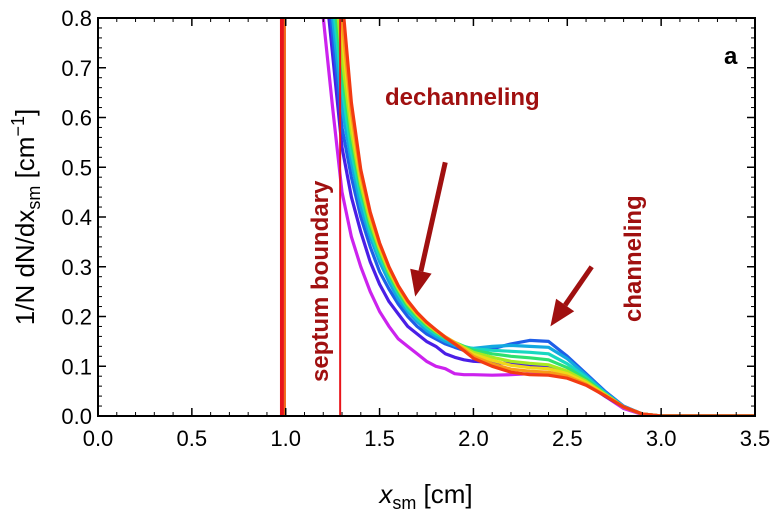 This screenshot has width=778, height=514. What do you see at coordinates (385, 494) in the screenshot?
I see `x-axis-label-main: x` at bounding box center [385, 494].